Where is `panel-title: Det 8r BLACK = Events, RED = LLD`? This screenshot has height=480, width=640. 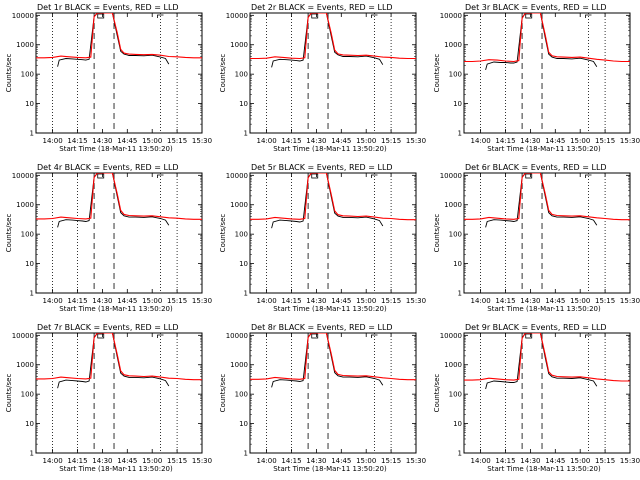 panel-title: Det 8r BLACK = Events, RED = LLD is located at coordinates (322, 327).